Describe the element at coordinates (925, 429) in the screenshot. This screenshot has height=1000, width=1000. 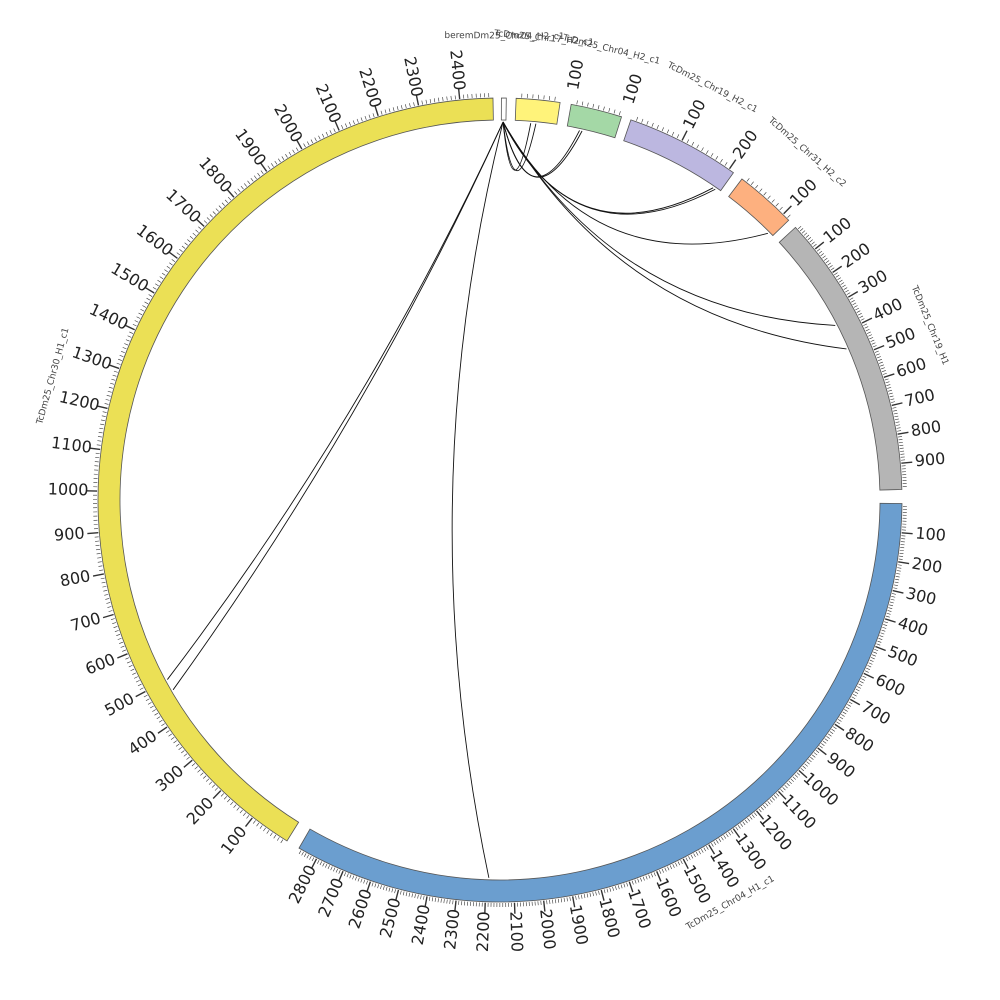
I see `tick-label: 800` at that location.